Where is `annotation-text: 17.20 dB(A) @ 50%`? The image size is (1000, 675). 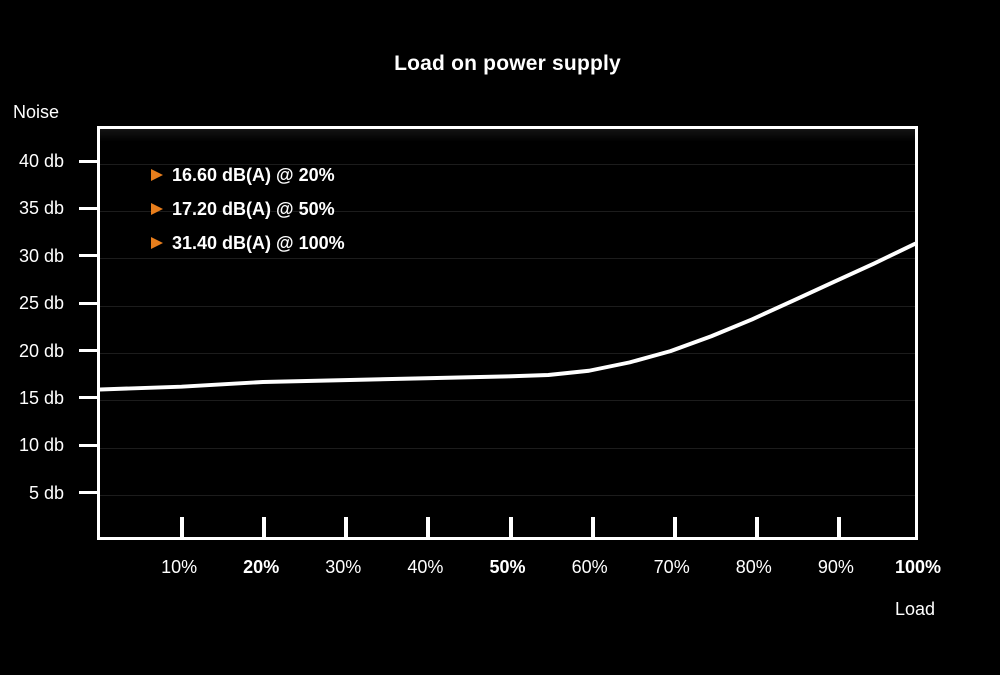 annotation-text: 17.20 dB(A) @ 50% is located at coordinates (253, 208).